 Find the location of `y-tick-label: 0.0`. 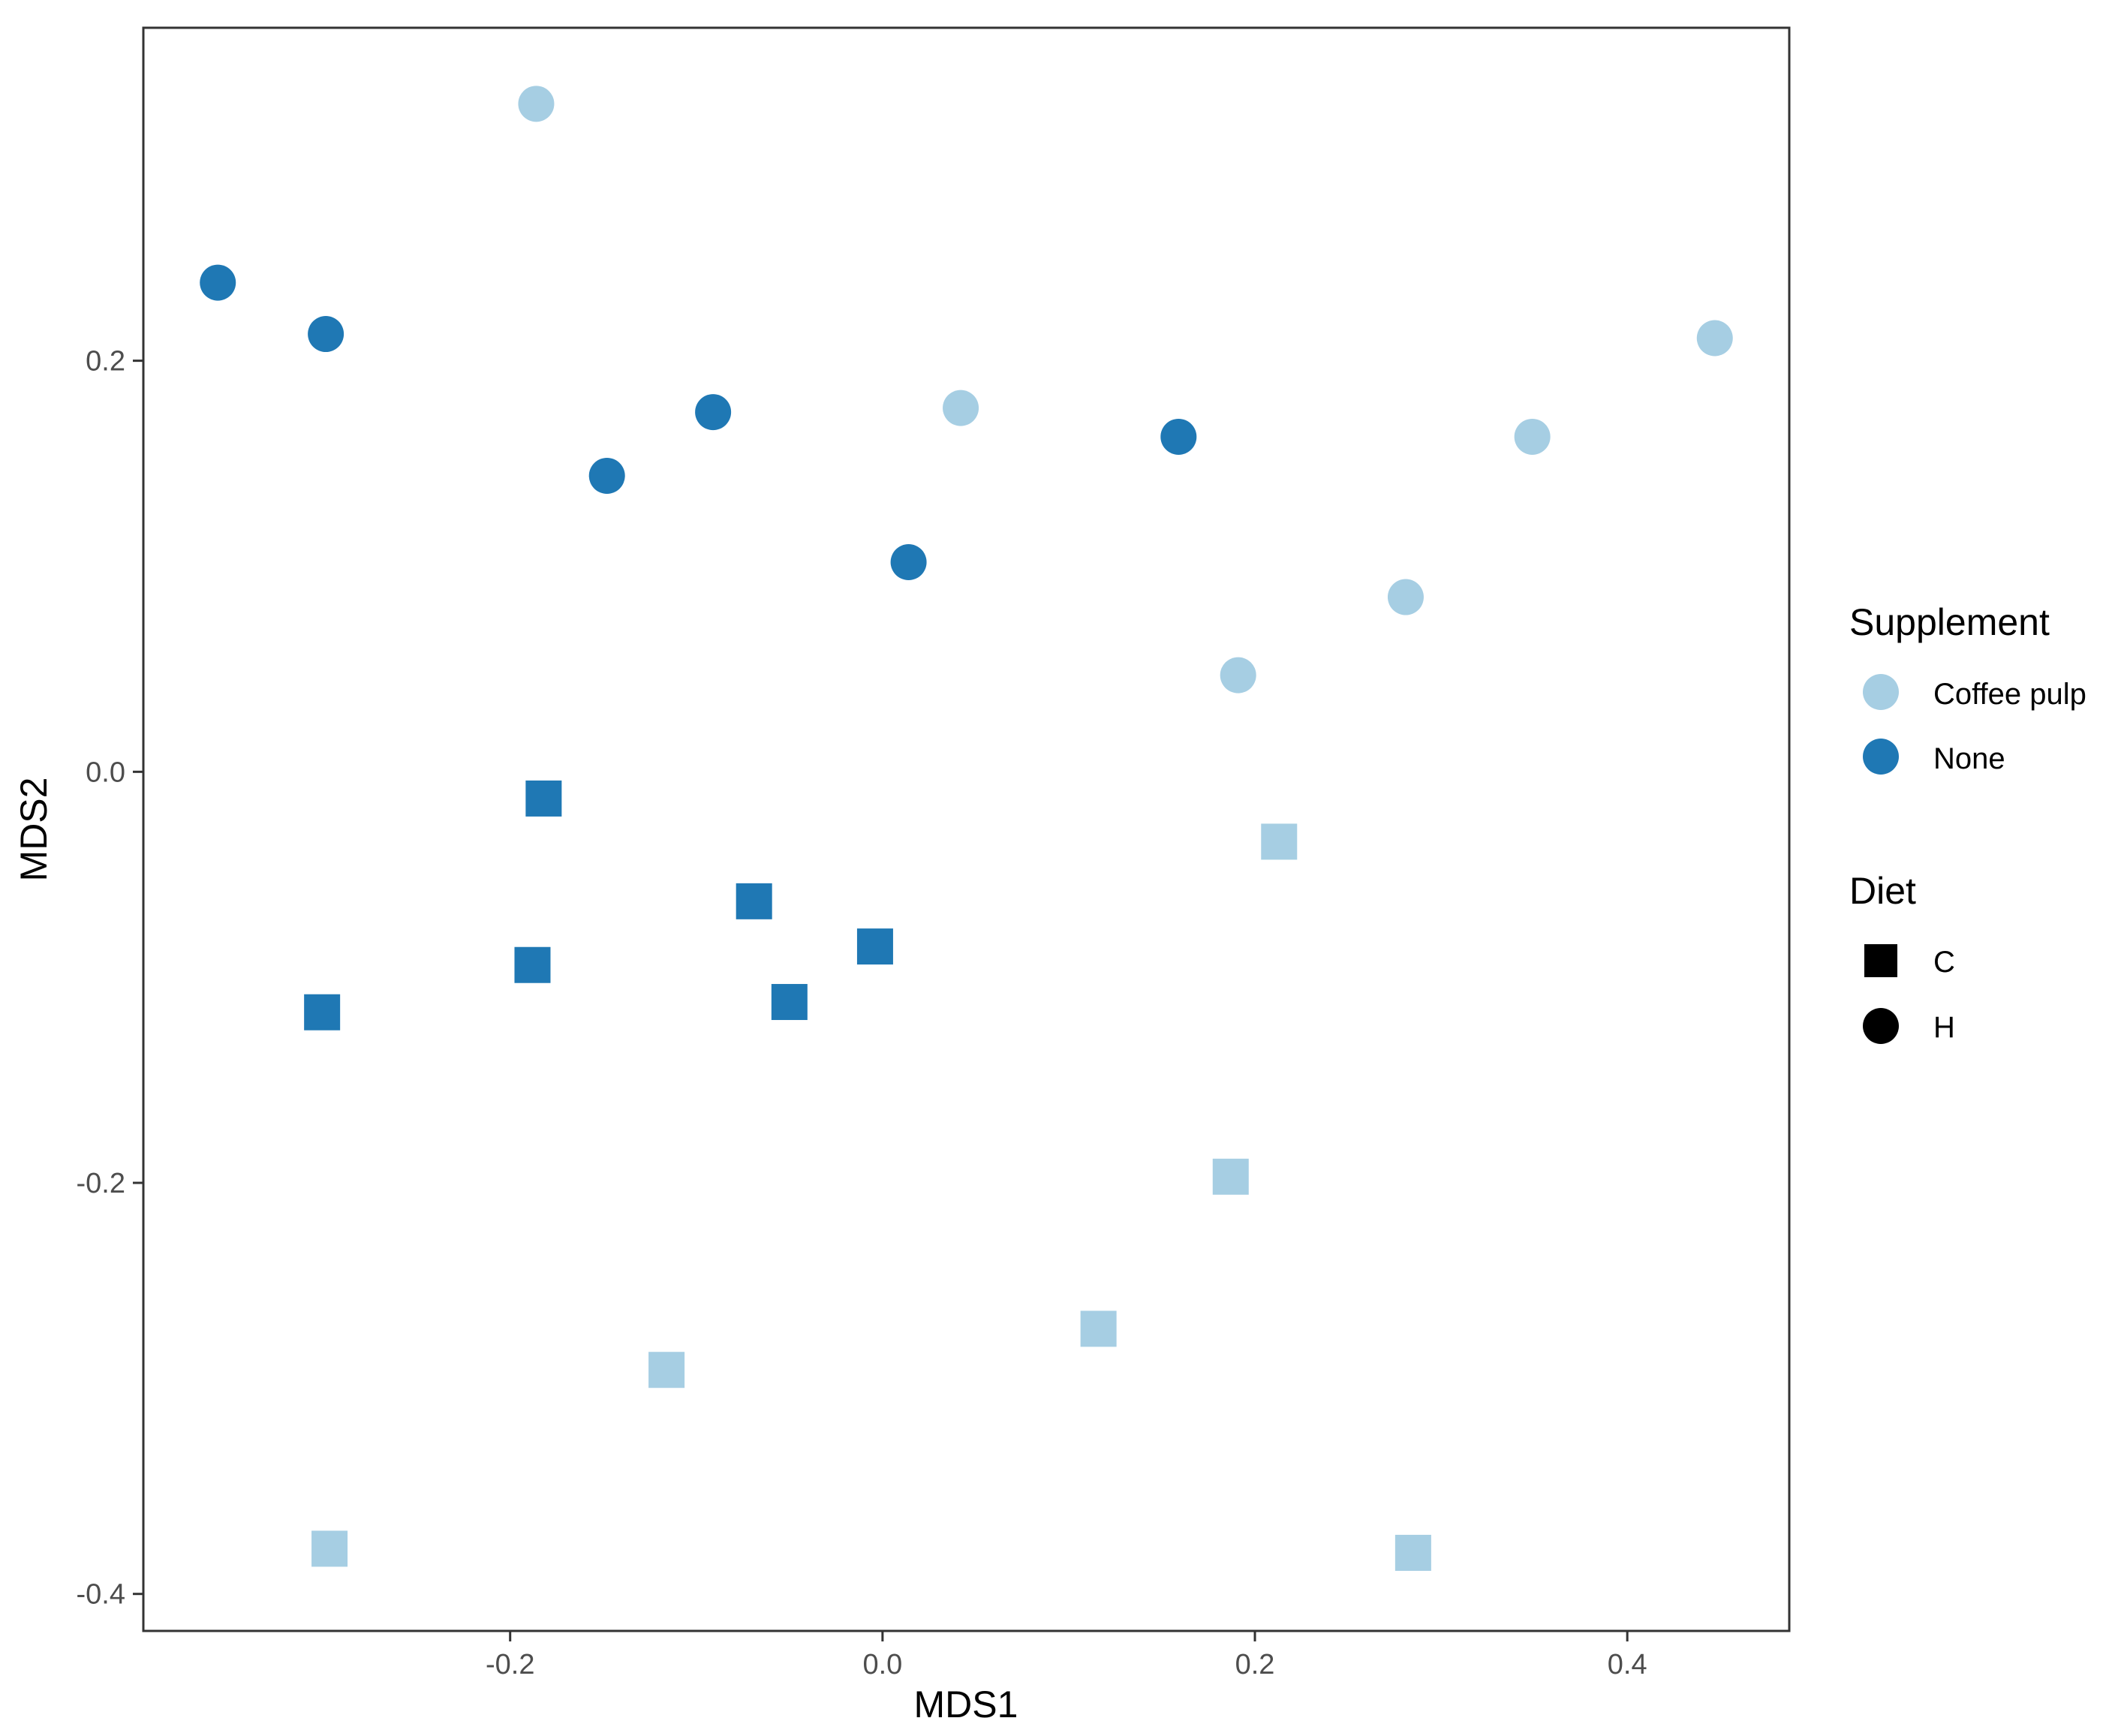

y-tick-label: 0.0 is located at coordinates (105, 773).